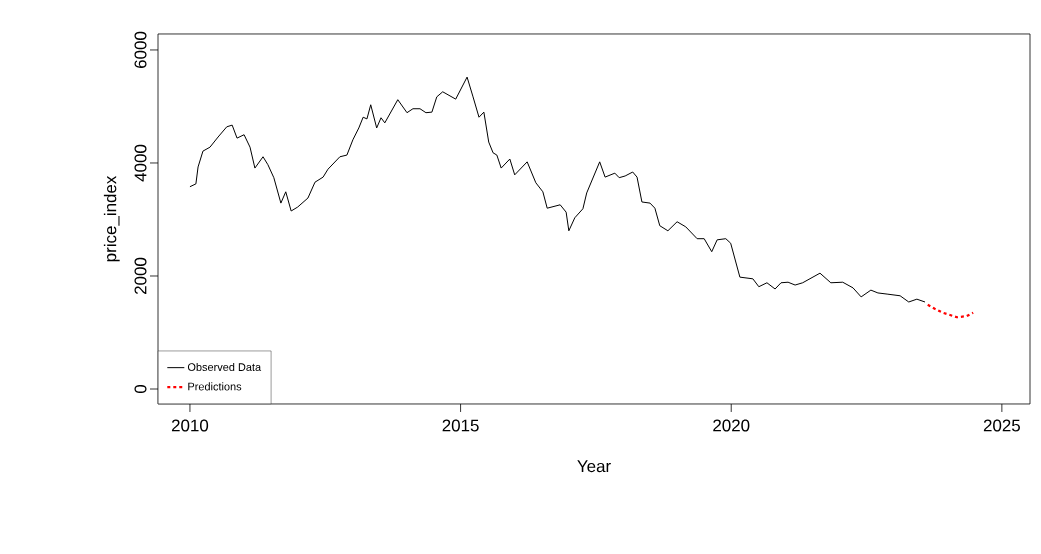 Image resolution: width=1041 pixels, height=554 pixels. Describe the element at coordinates (1001, 425) in the screenshot. I see `x-tick-label: 2025` at that location.